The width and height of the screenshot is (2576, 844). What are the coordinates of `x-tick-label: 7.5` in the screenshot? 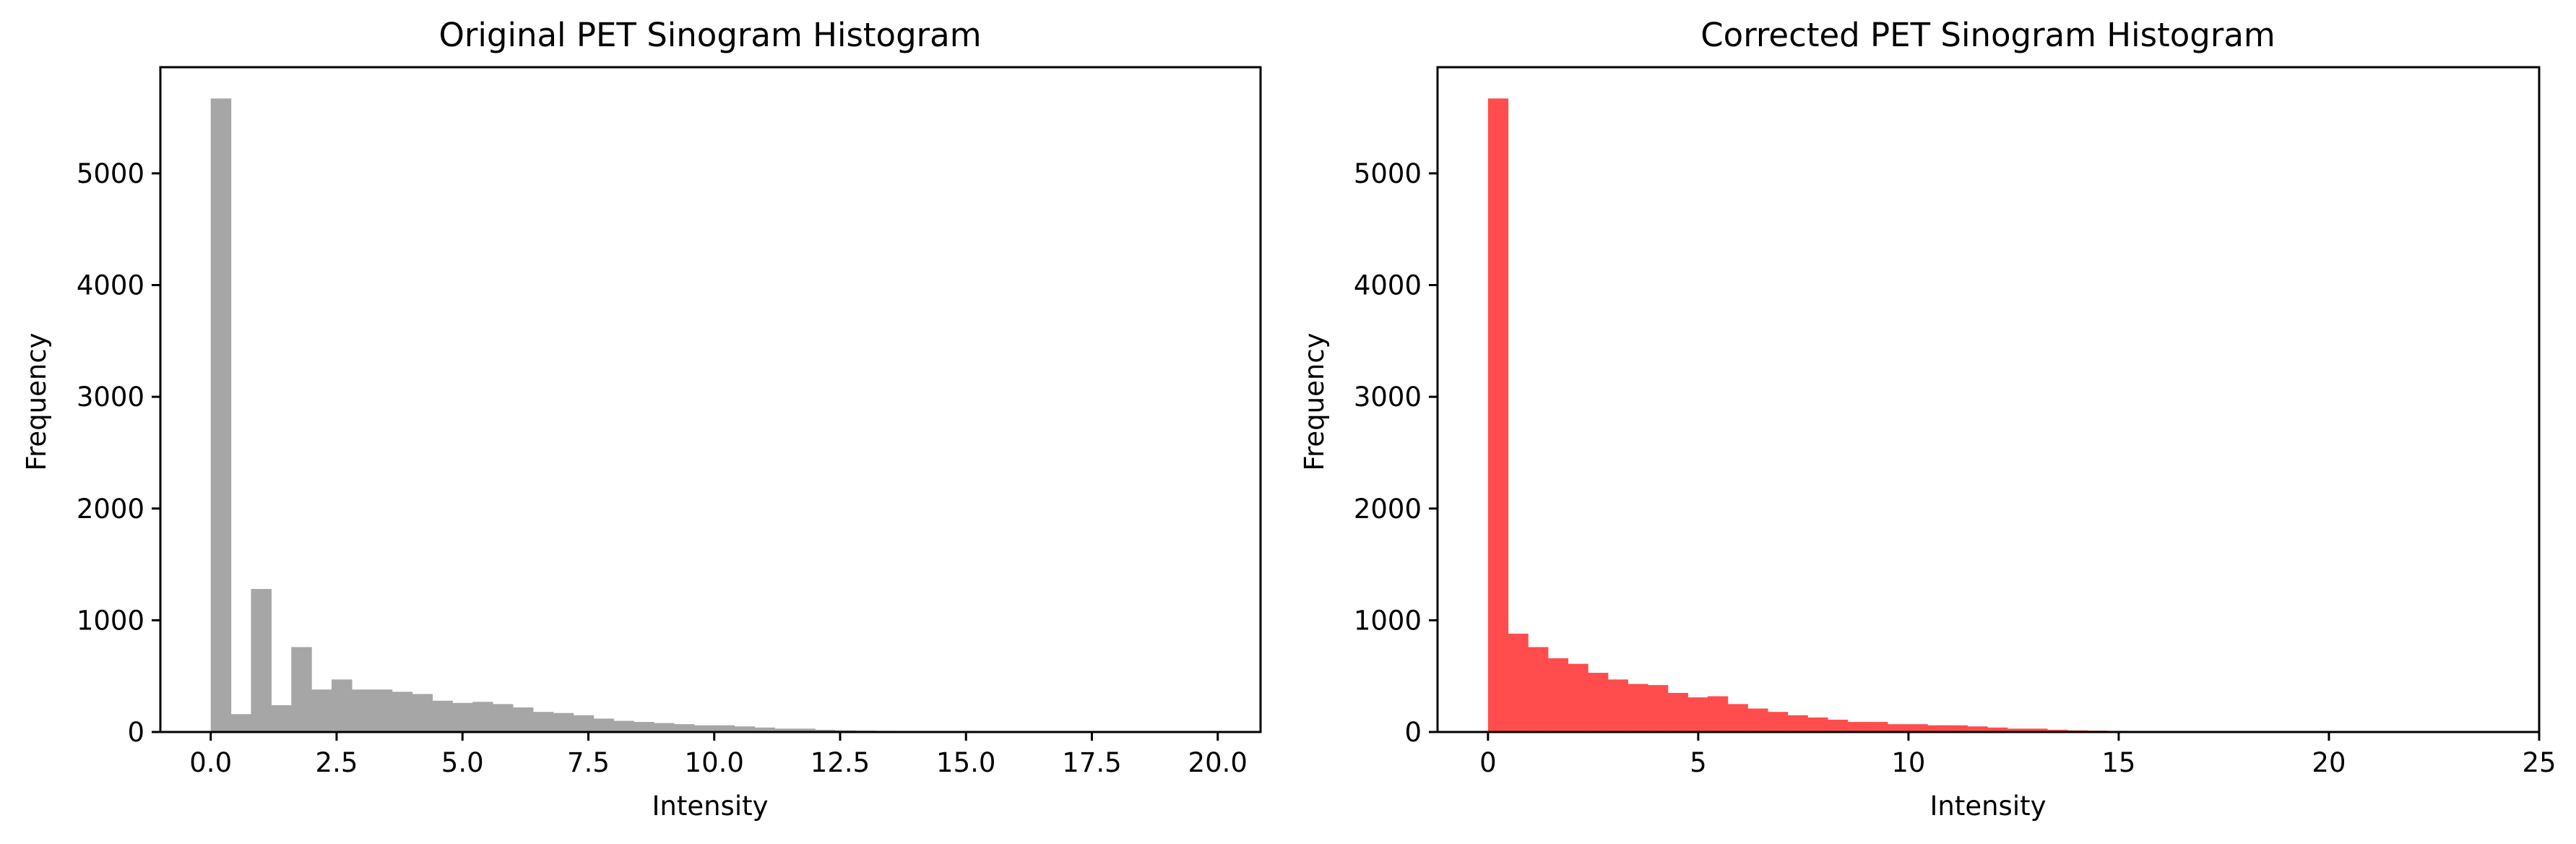 It's located at (588, 762).